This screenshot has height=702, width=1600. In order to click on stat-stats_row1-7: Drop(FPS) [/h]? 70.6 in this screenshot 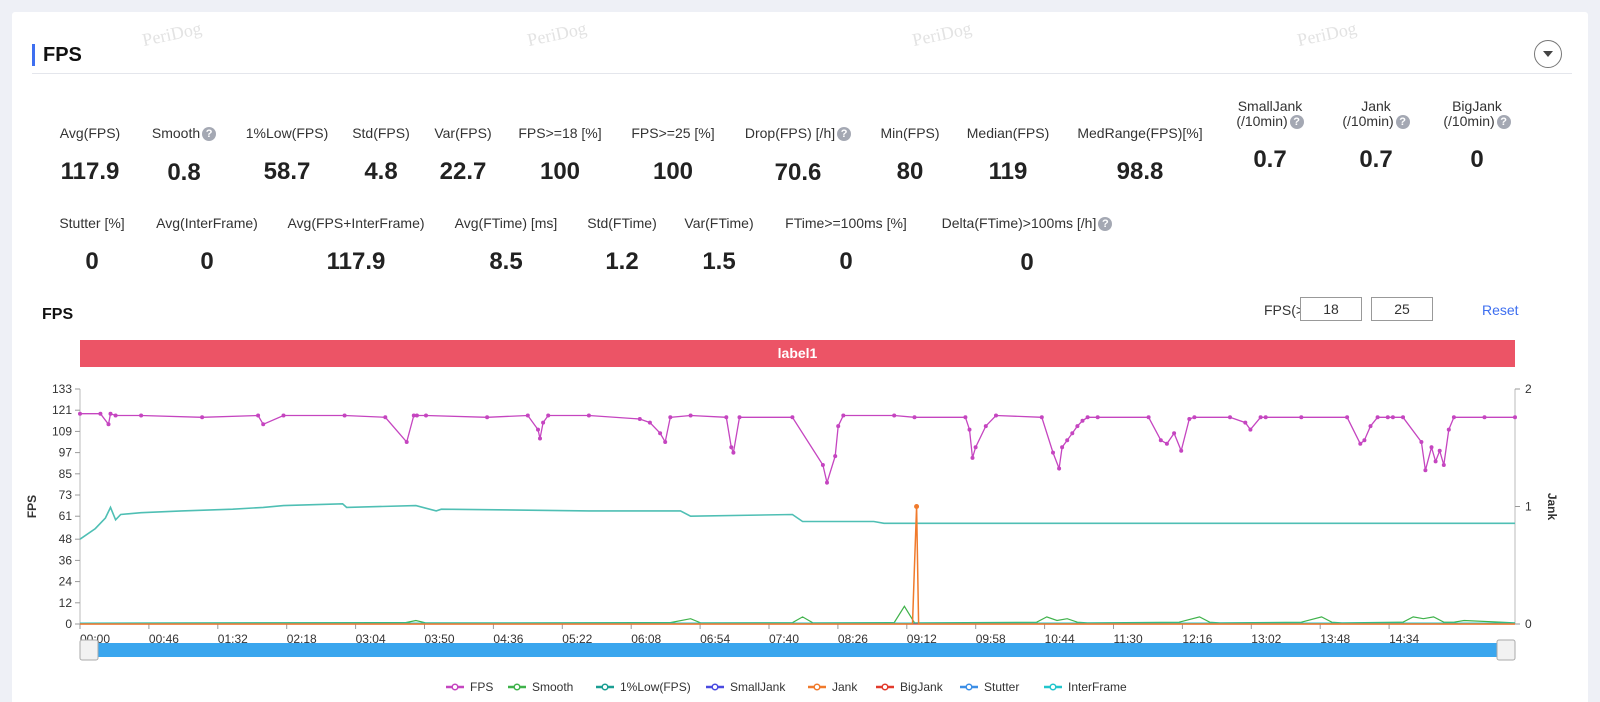, I will do `click(798, 156)`.